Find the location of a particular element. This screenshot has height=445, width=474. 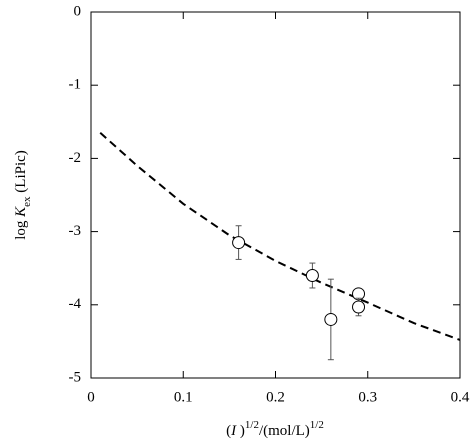

y-tick-label: -5 is located at coordinates (75, 377).